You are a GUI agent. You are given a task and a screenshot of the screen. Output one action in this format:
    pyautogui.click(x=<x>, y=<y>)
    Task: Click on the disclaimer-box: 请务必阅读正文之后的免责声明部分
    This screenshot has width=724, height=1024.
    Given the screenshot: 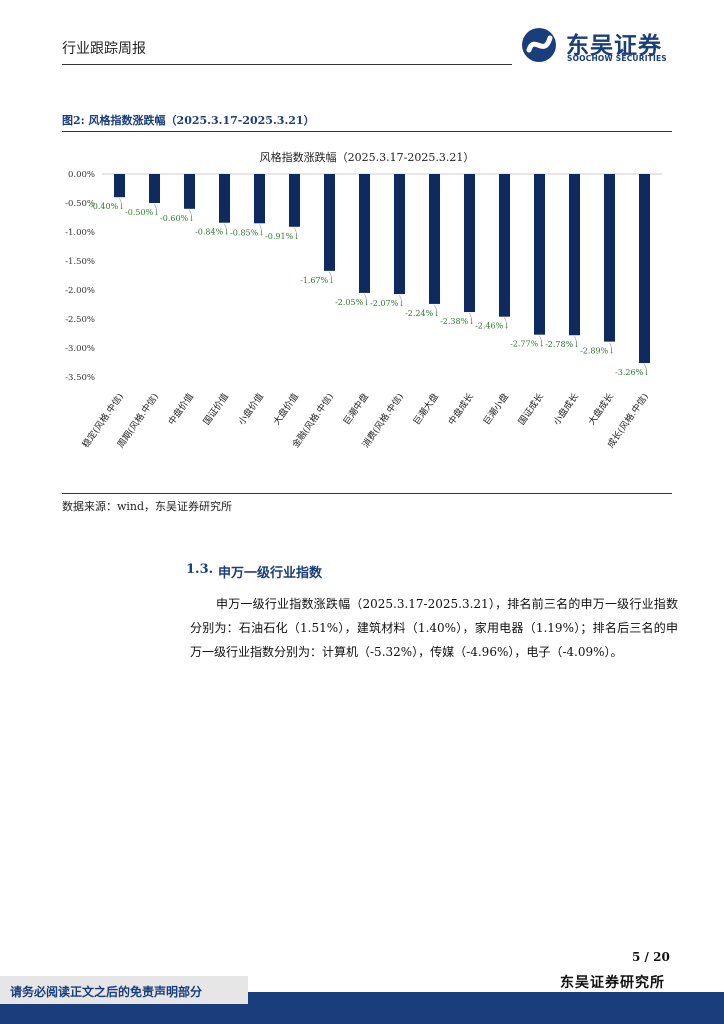 What is the action you would take?
    pyautogui.click(x=124, y=990)
    